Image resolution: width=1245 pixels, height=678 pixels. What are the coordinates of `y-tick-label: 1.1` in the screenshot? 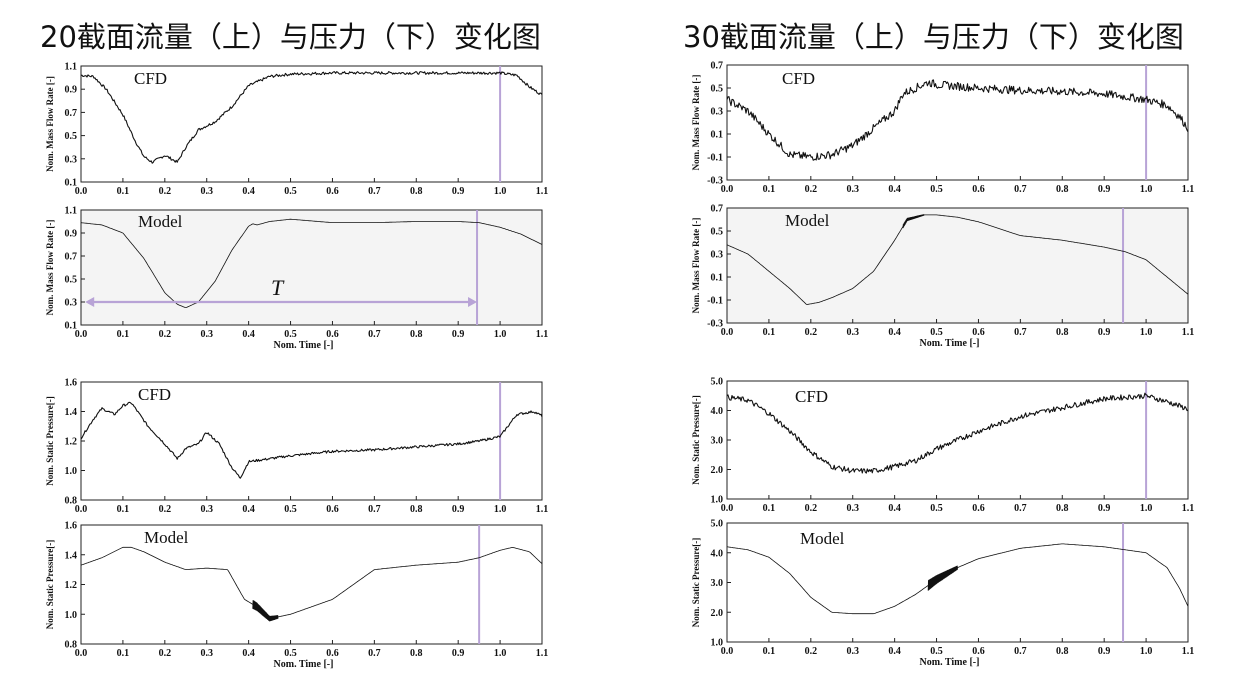 It's located at (71, 211).